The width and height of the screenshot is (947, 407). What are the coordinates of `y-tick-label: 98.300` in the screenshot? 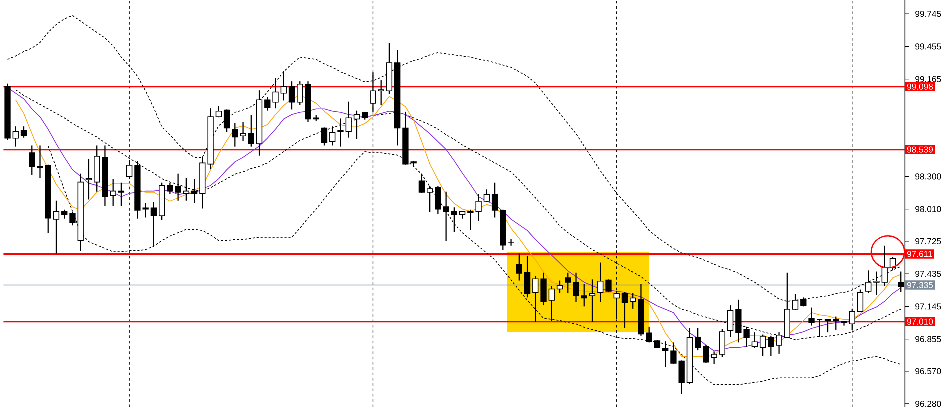 It's located at (929, 176).